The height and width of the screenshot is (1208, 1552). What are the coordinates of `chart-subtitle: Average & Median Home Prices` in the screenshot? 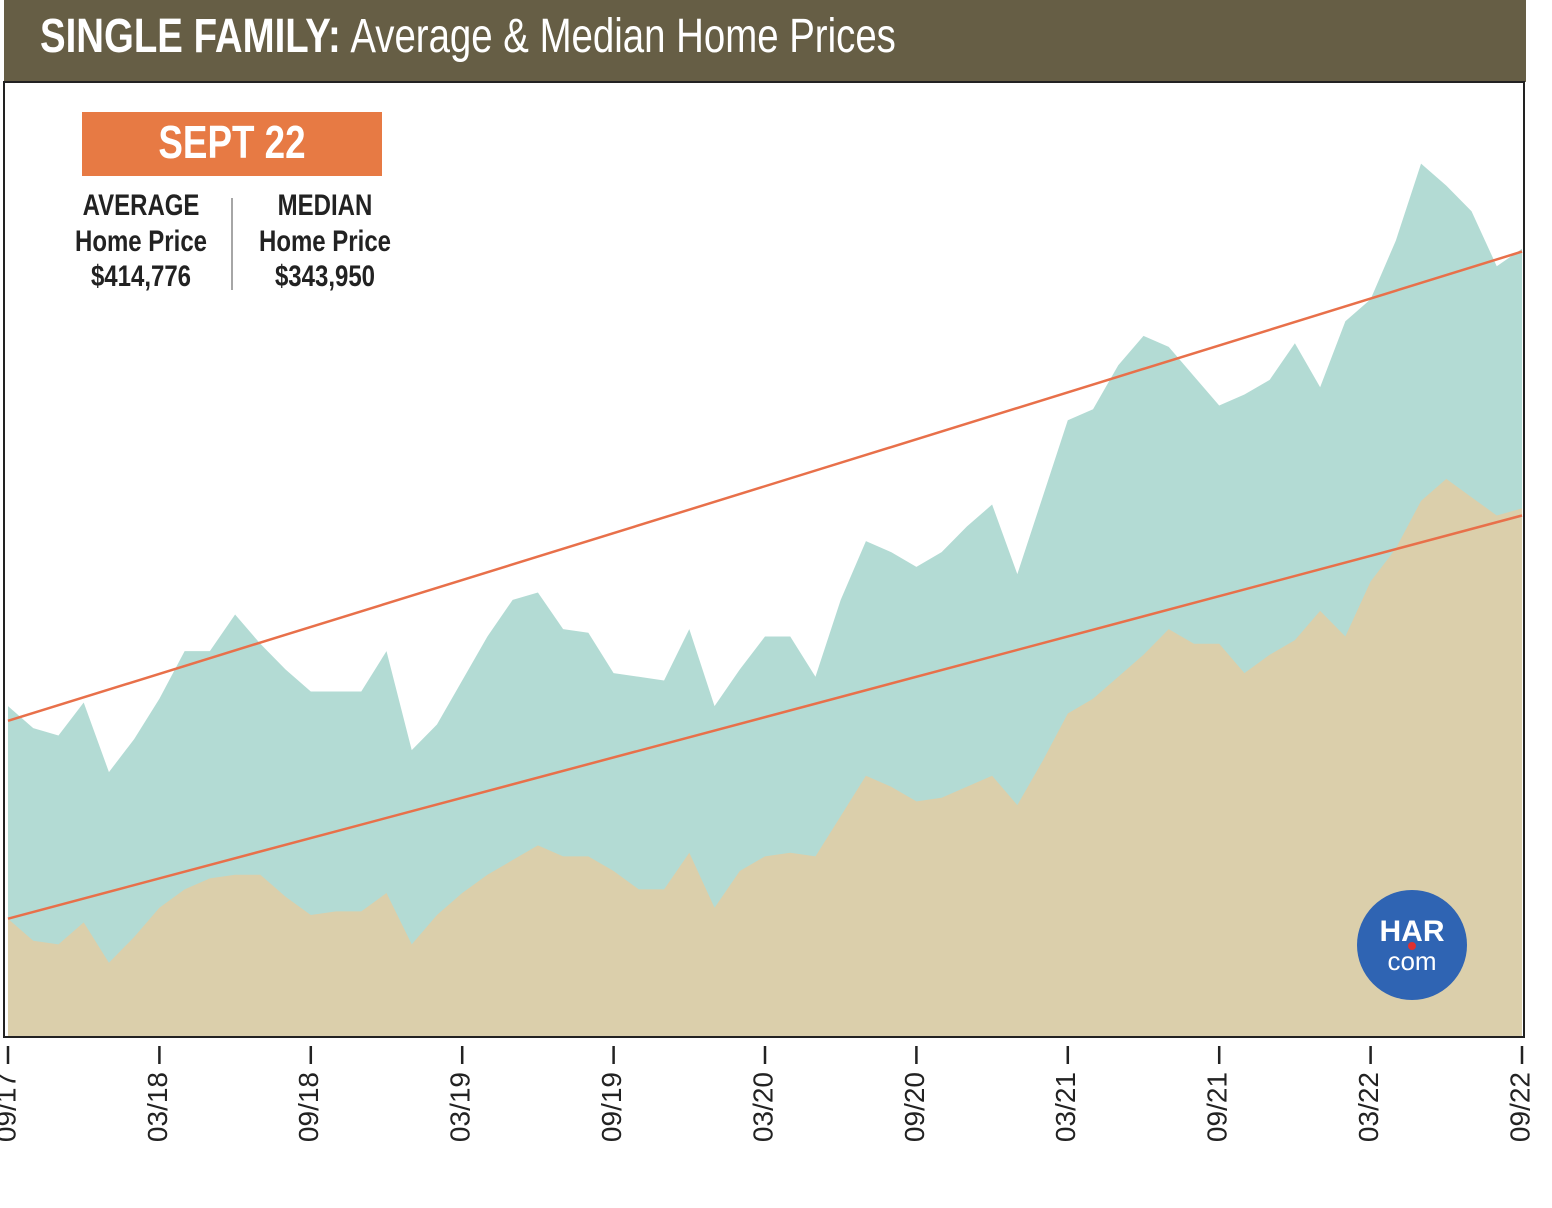 It's located at (623, 37).